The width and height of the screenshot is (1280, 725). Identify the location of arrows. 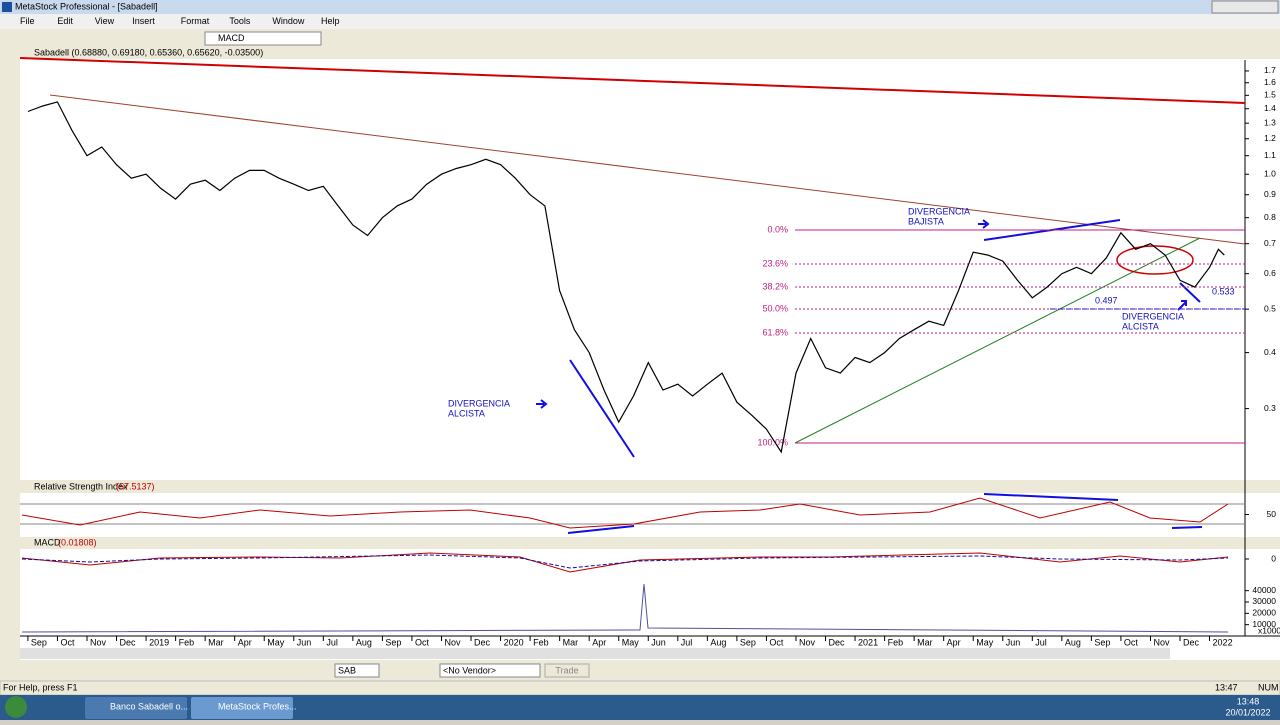
(861, 314).